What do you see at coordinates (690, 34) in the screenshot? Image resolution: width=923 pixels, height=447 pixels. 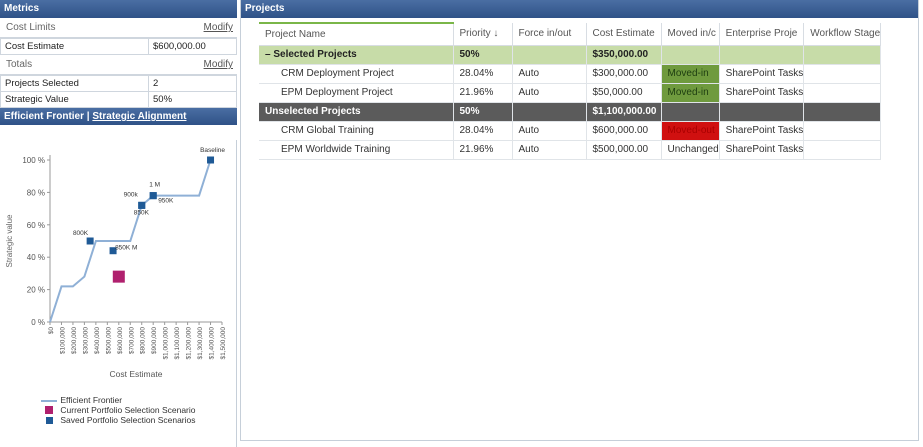 I see `column-moved-in-out: Moved in/c` at bounding box center [690, 34].